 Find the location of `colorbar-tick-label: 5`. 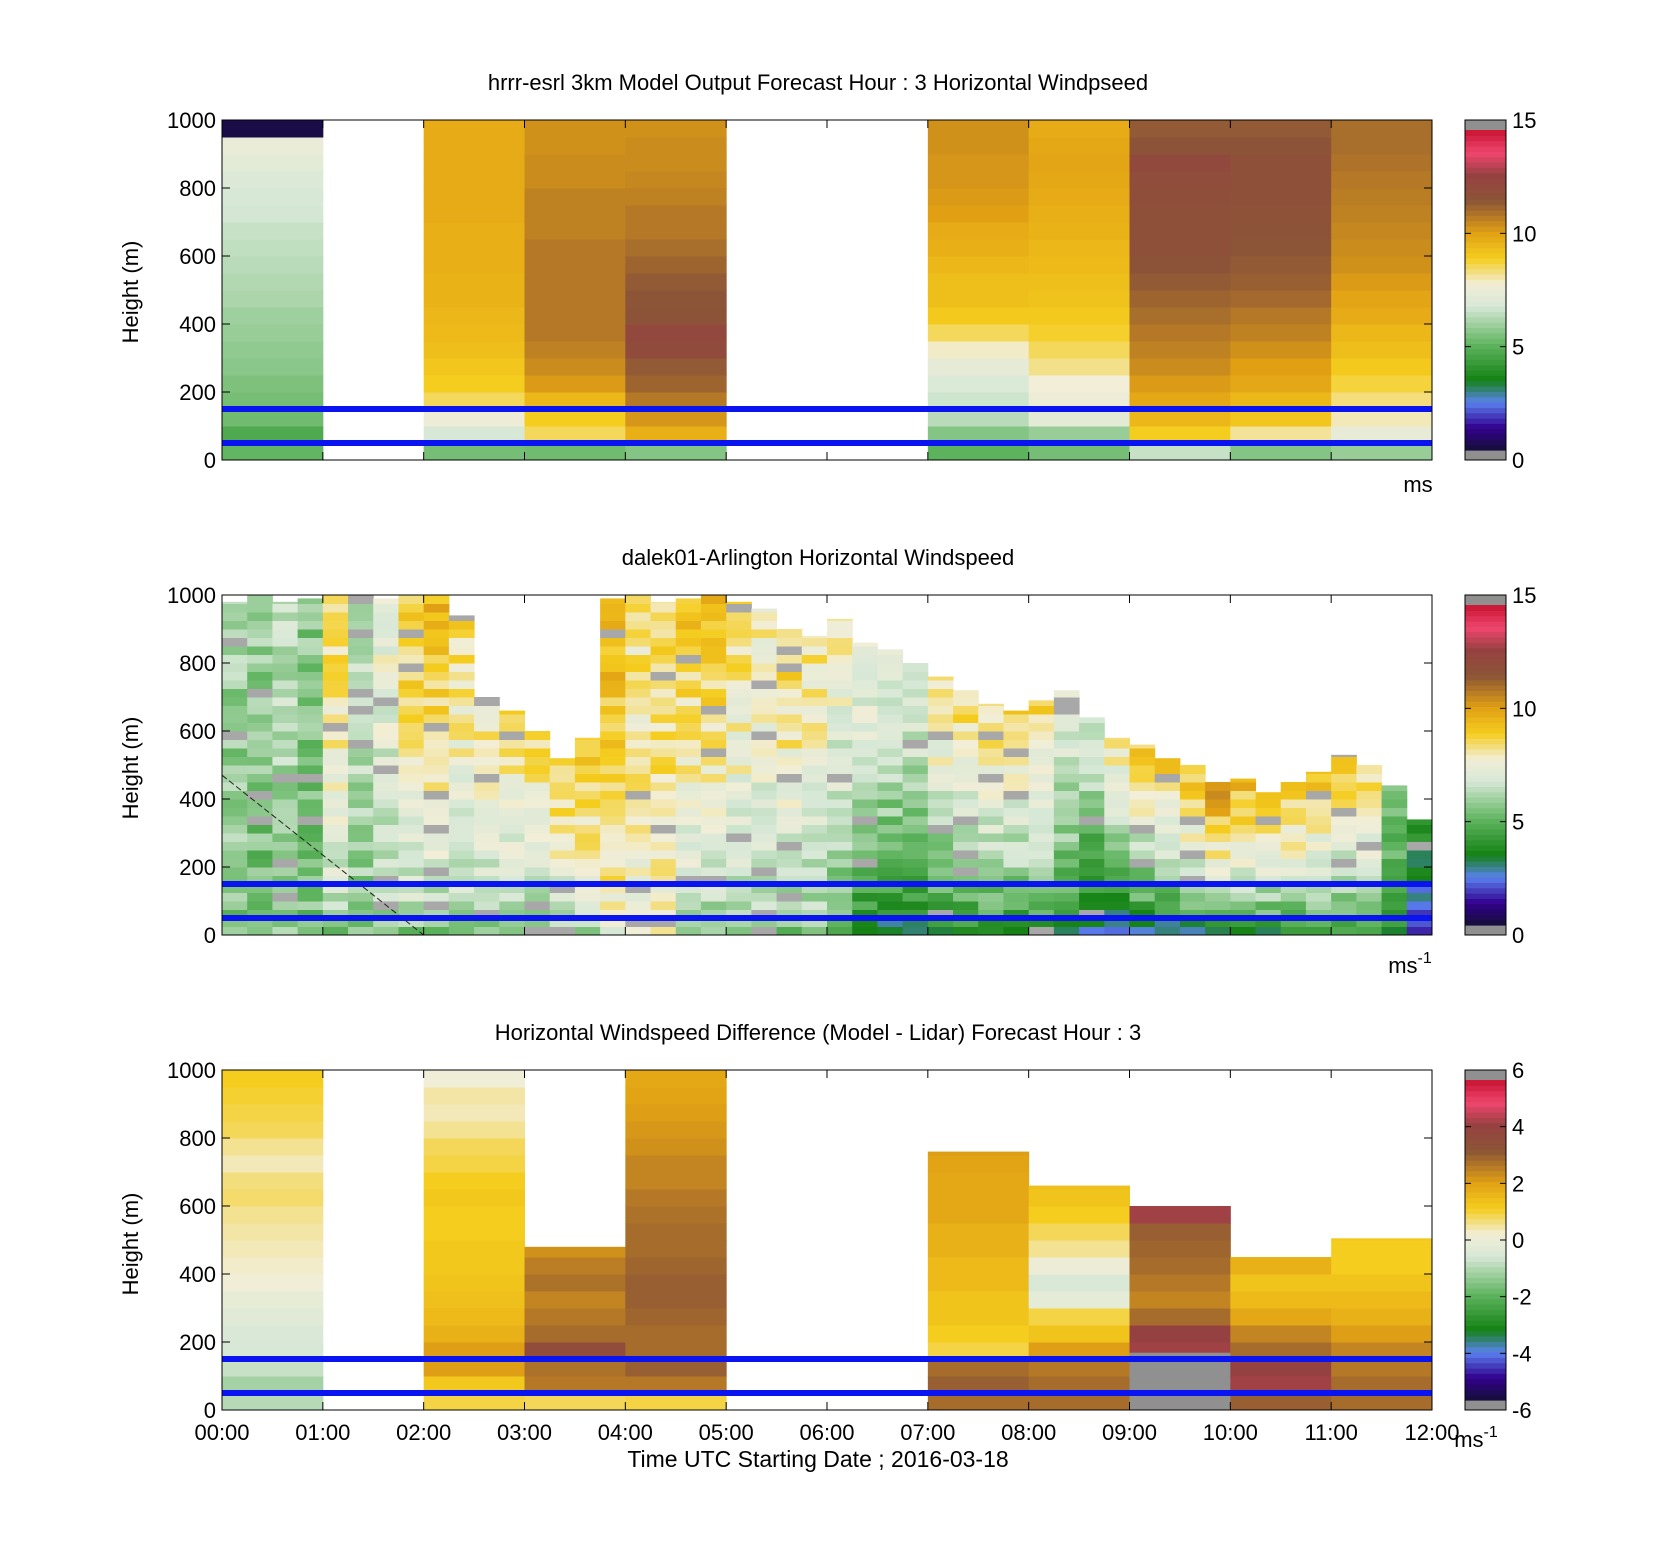

colorbar-tick-label: 5 is located at coordinates (1518, 822).